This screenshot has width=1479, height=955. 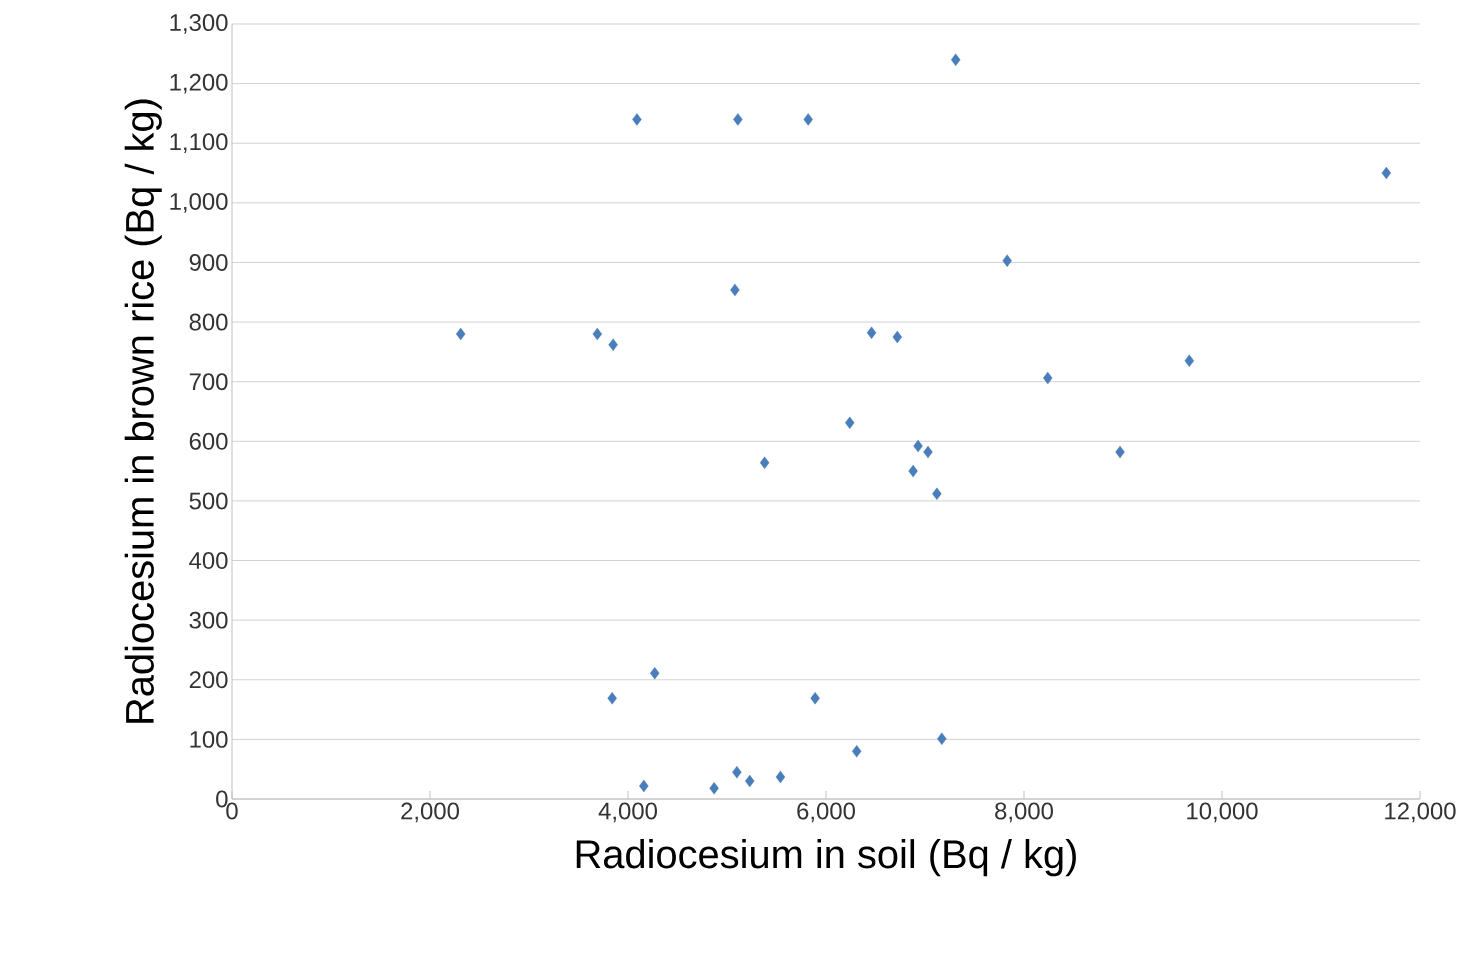 I want to click on y-tick-label: 1,300, so click(x=199, y=24).